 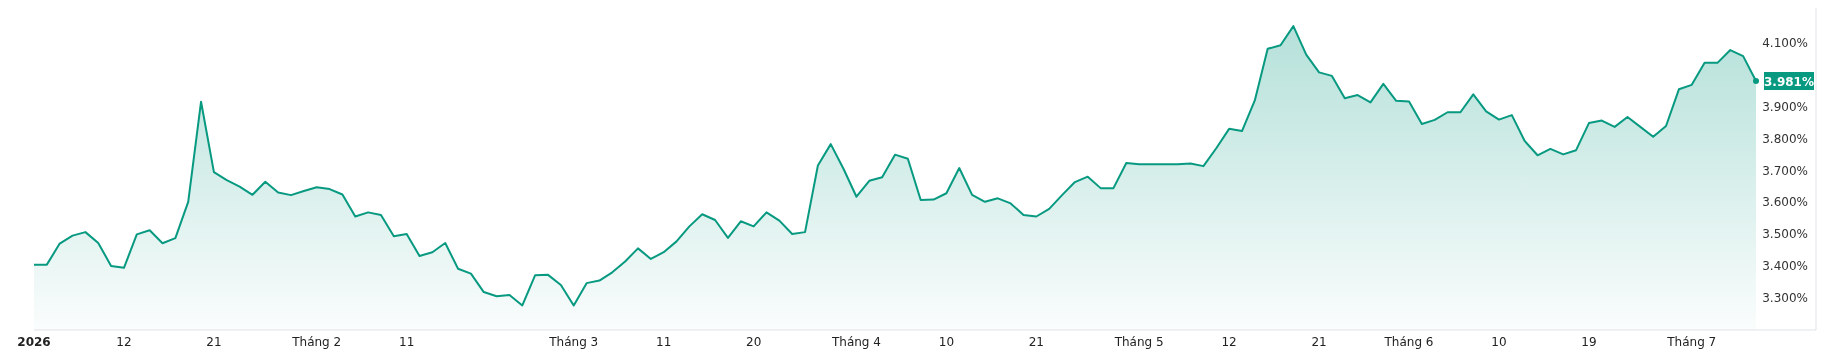 What do you see at coordinates (316, 342) in the screenshot?
I see `x-tick-label: Tháng 2` at bounding box center [316, 342].